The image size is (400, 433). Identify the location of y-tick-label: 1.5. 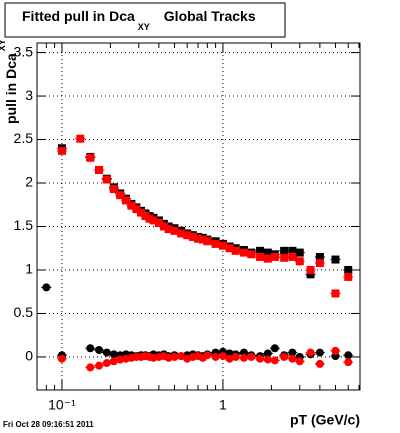
(24, 225).